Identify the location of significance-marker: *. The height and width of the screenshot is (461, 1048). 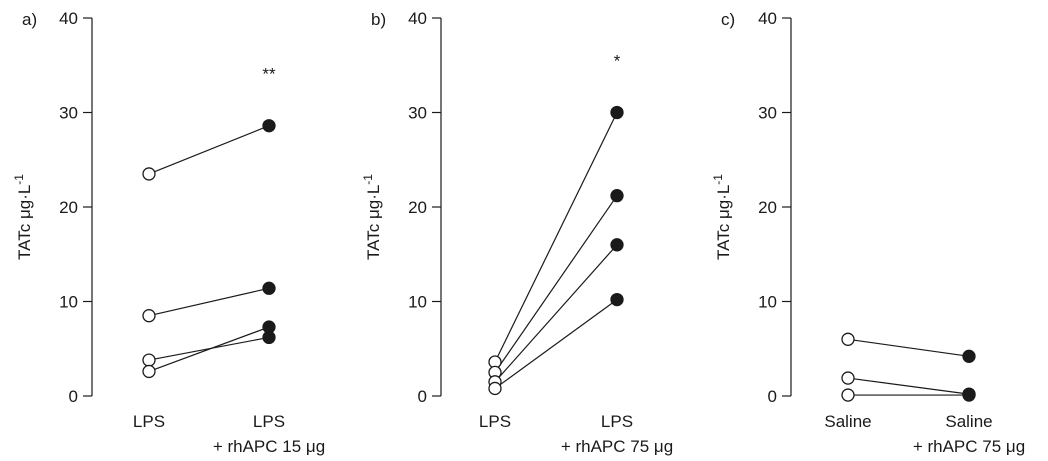
(617, 61).